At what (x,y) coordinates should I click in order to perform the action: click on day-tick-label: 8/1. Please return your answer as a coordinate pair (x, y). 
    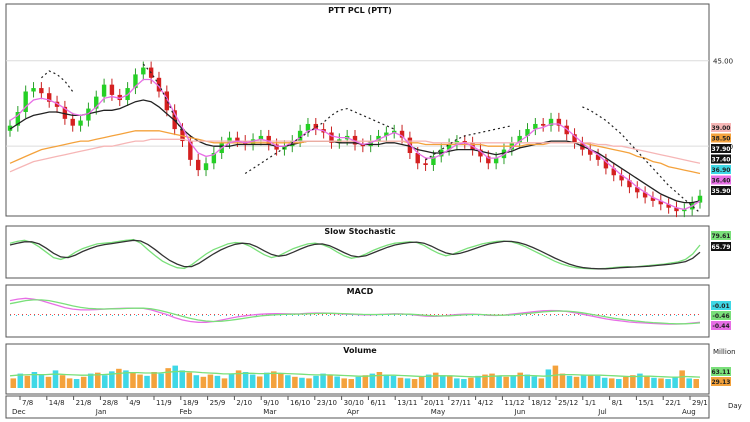
    Looking at the image, I should click on (617, 403).